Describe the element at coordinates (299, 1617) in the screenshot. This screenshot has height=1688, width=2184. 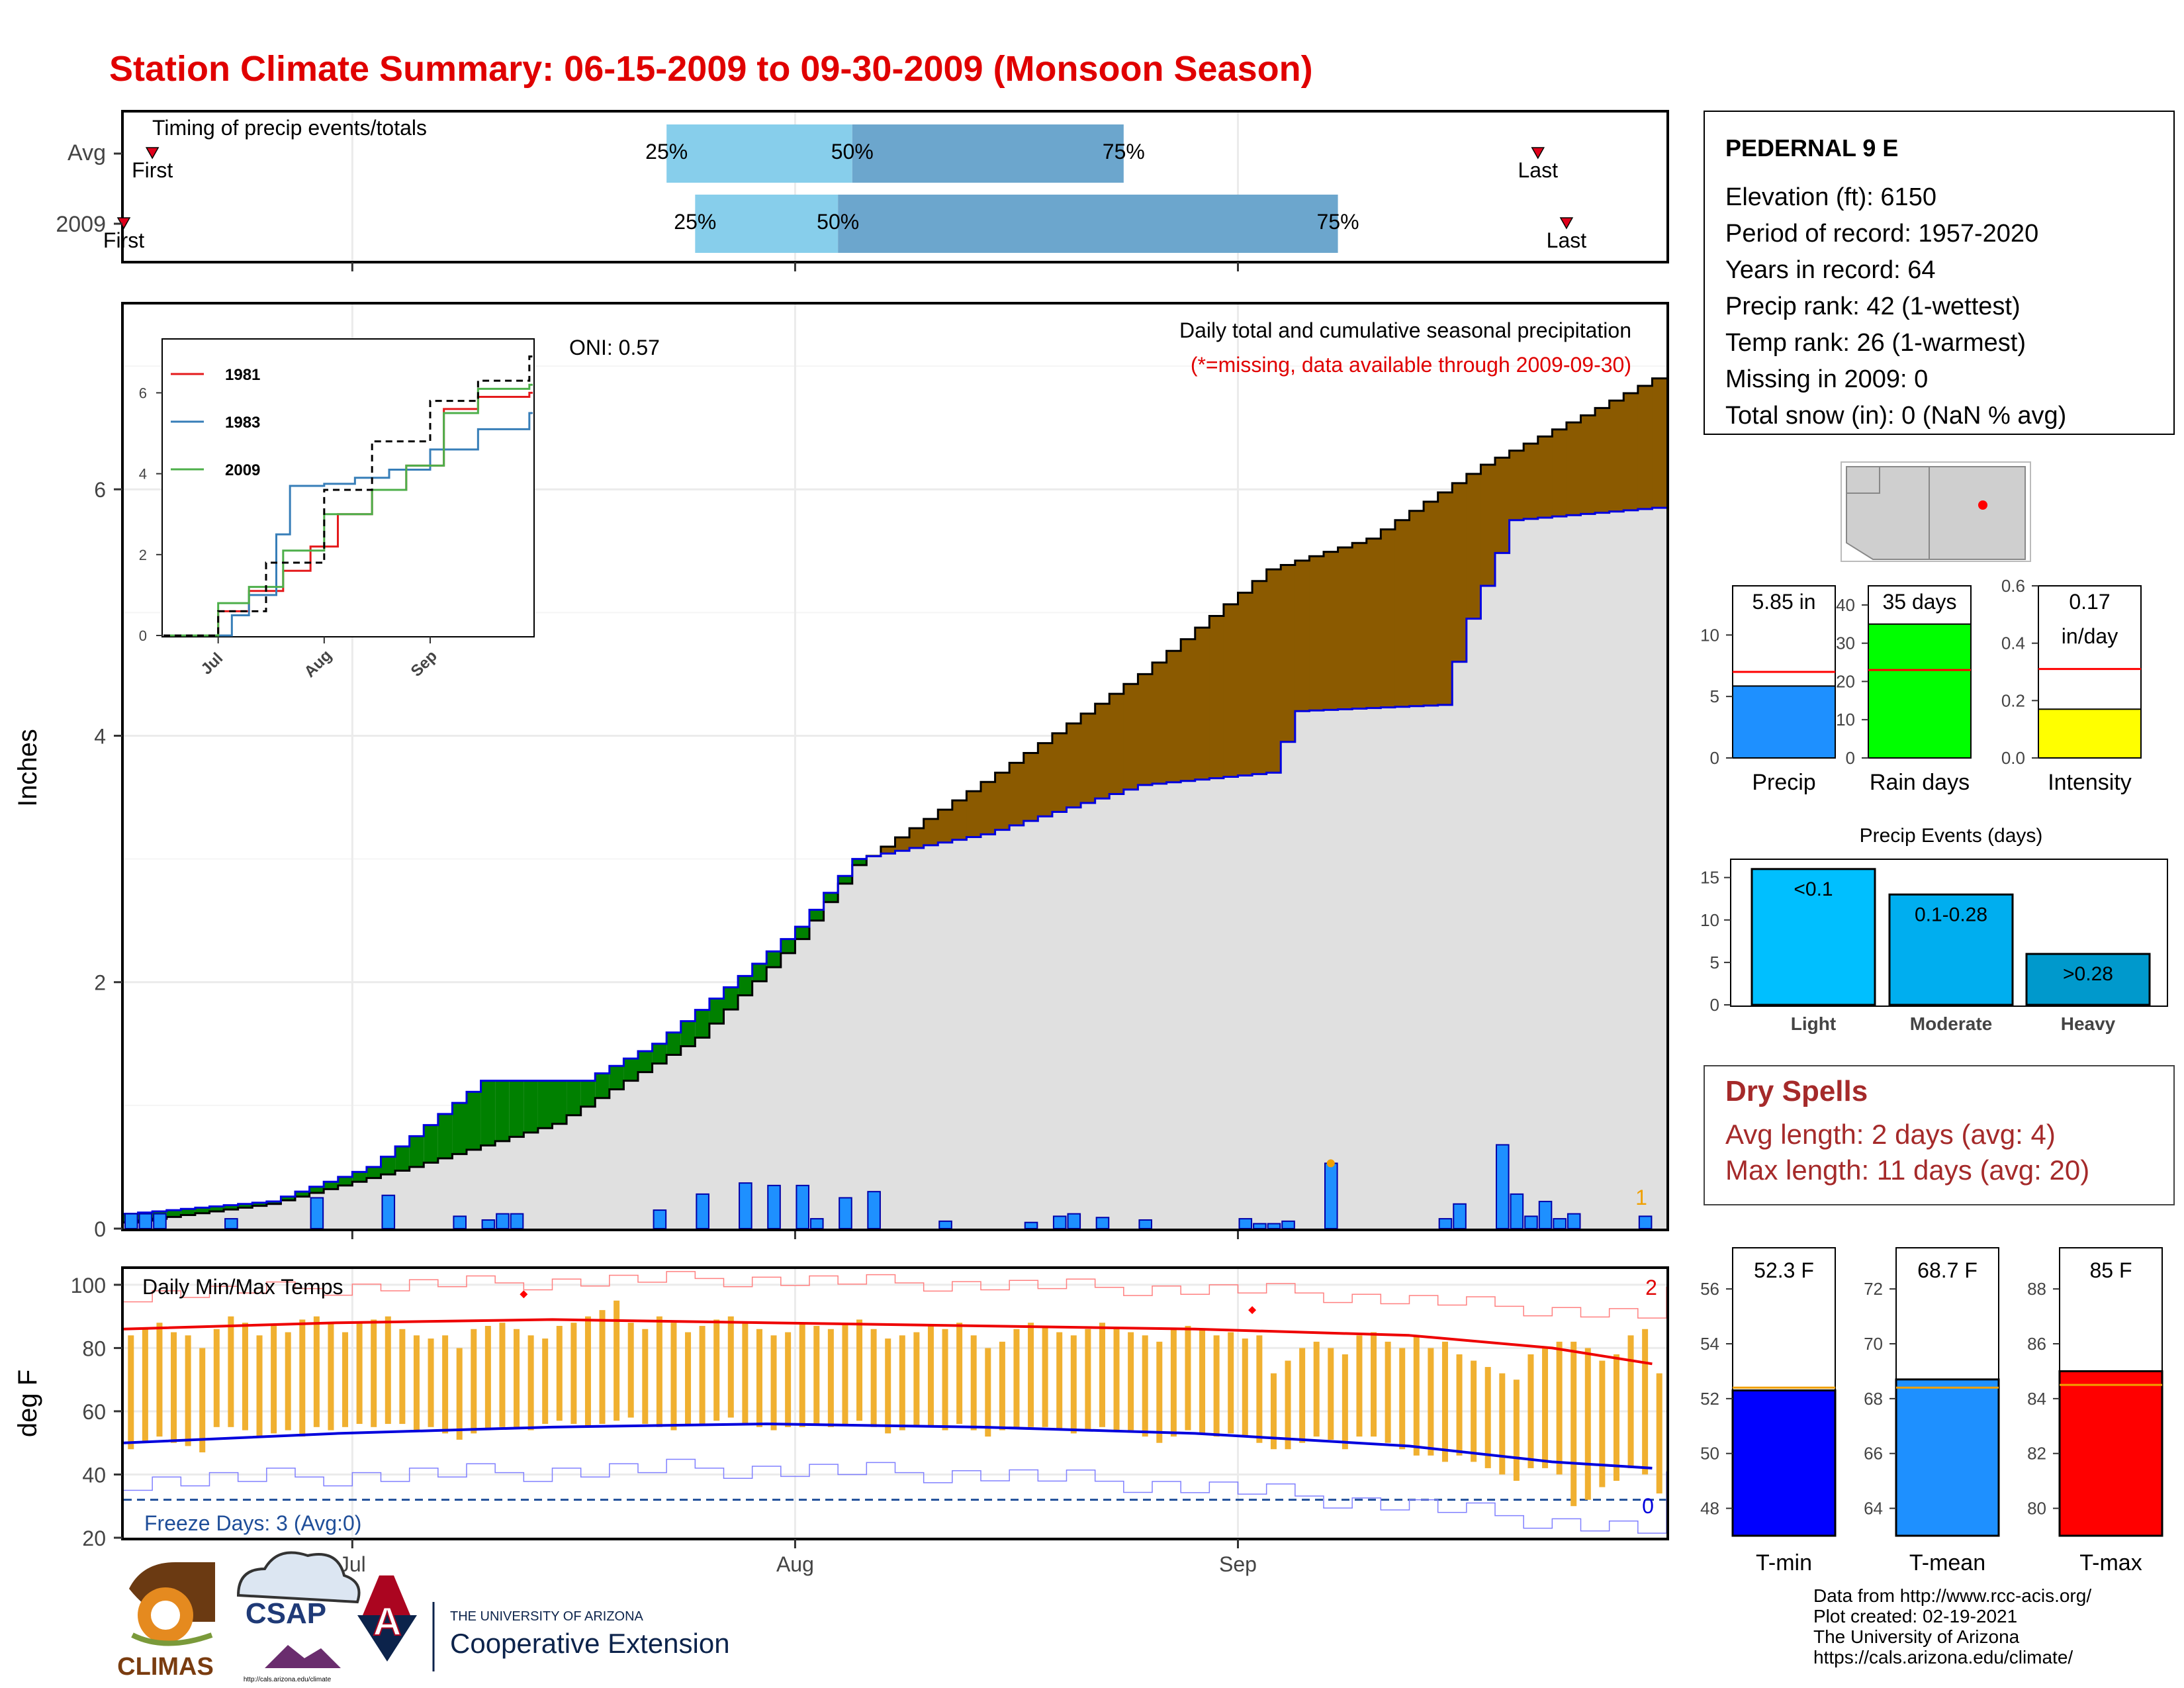
I see `csap-logo: CSAP http://cals.arizona.edu/climate` at that location.